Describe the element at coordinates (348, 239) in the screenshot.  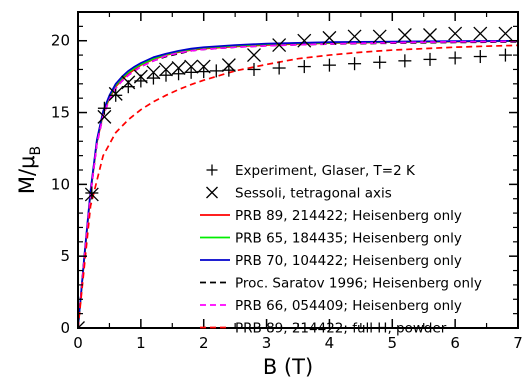
I see `legend-label-prb-65-184435-heisenberg-only: PRB 65, 184435; Heisenberg only` at that location.